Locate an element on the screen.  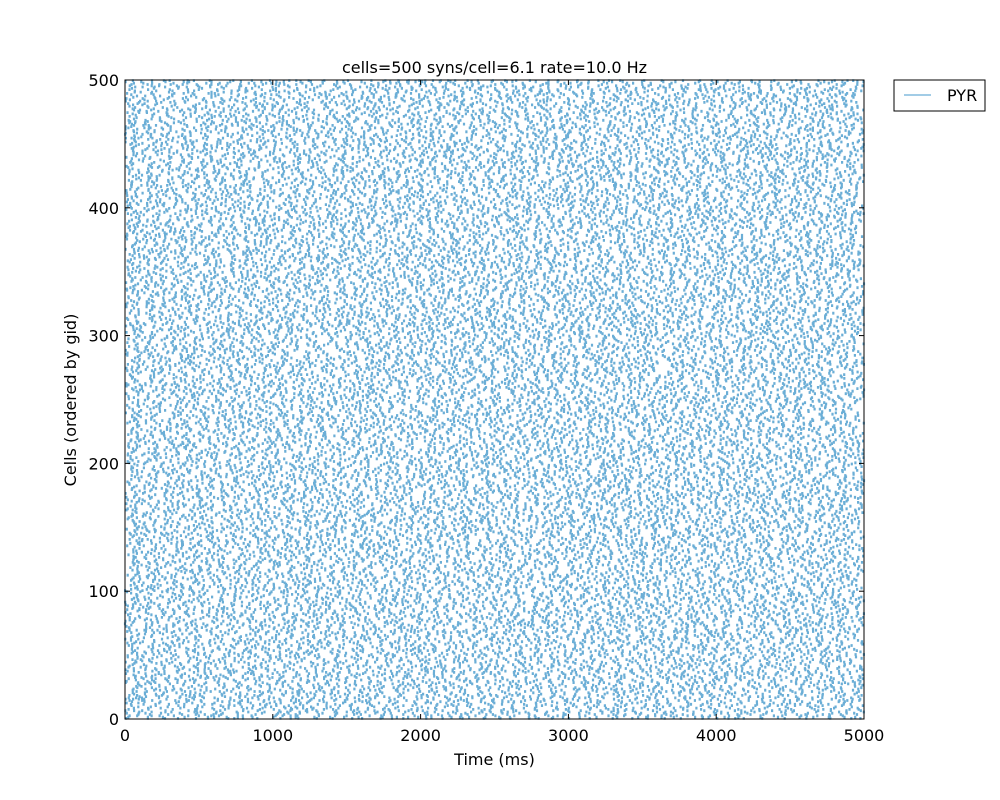
chart-title: cells=500 syns/cell=6.1 rate=10.0 Hz is located at coordinates (494, 67).